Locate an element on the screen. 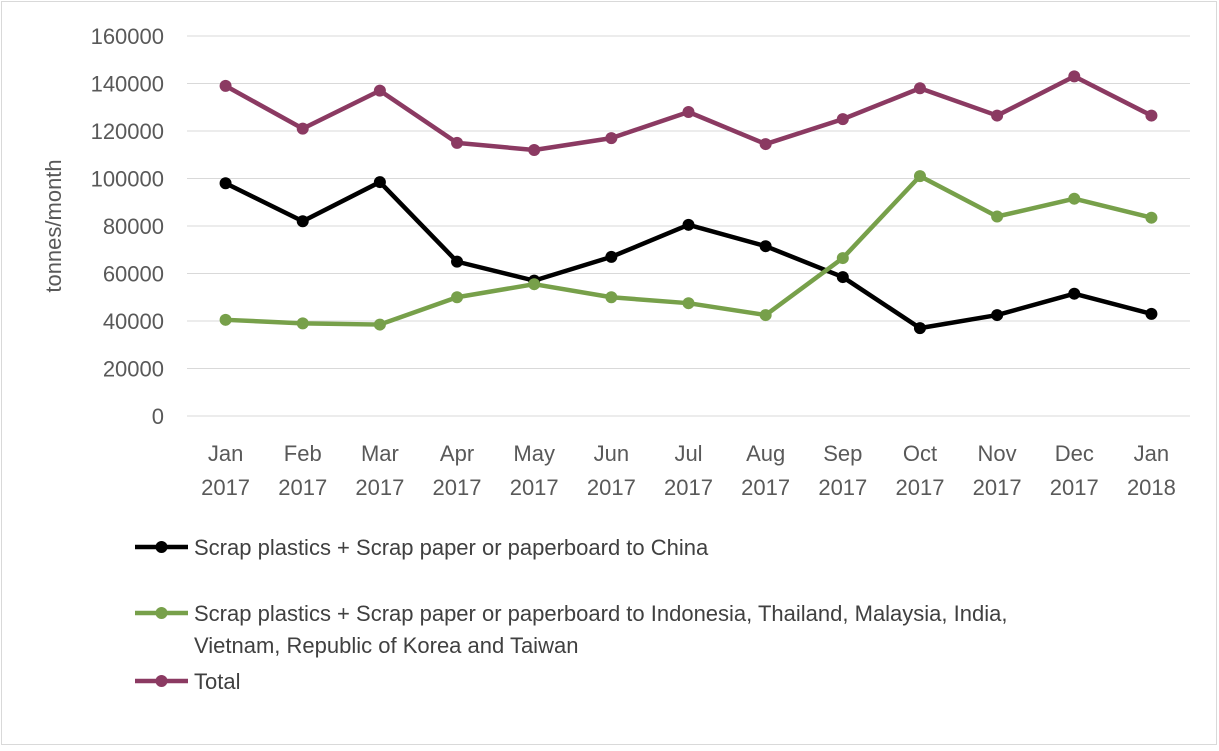 The image size is (1219, 751). x-tick-label: Jul 2017 is located at coordinates (688, 470).